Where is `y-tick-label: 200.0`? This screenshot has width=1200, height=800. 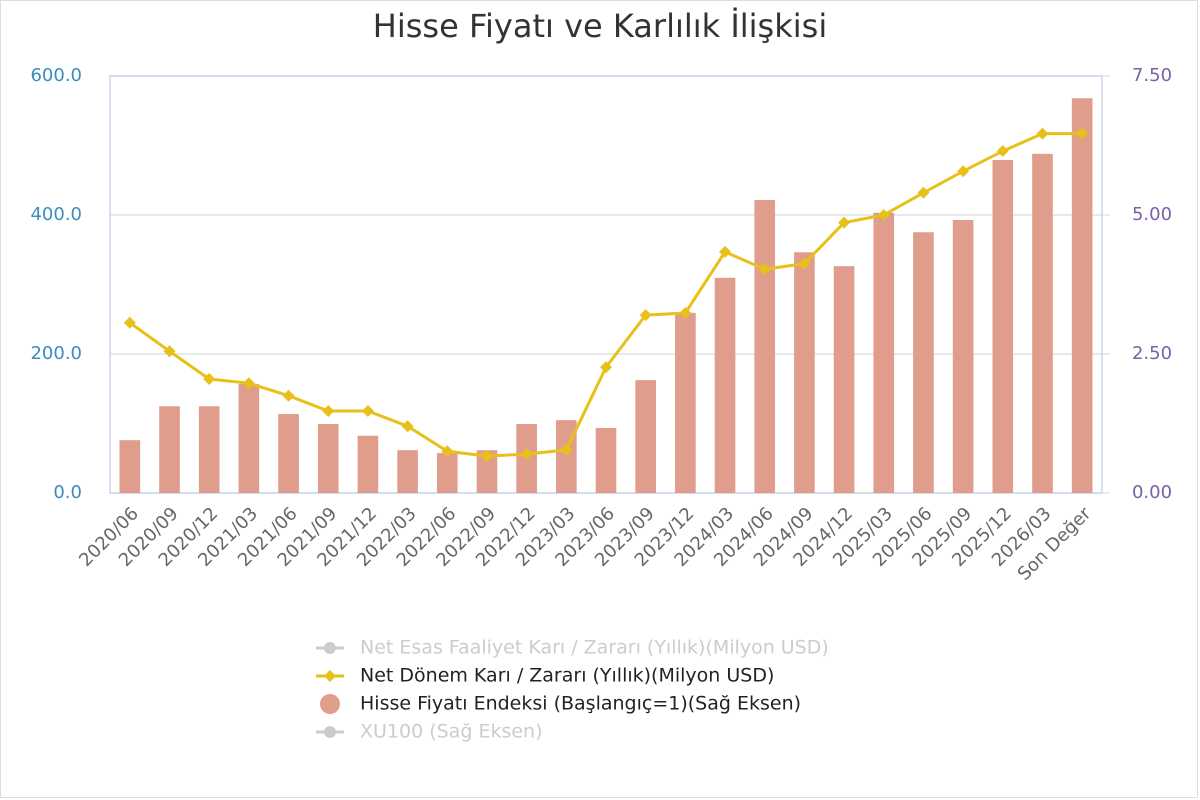
y-tick-label: 200.0 is located at coordinates (56, 353).